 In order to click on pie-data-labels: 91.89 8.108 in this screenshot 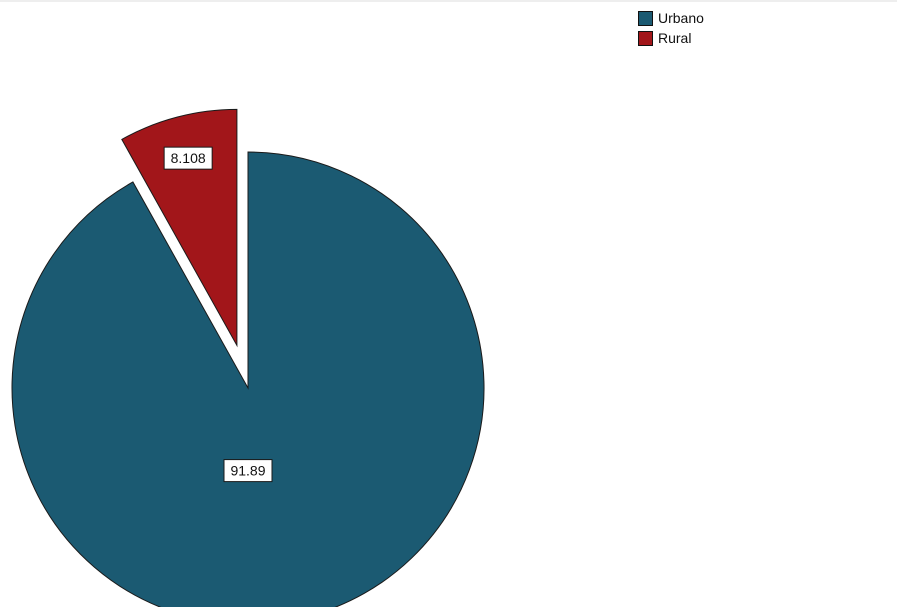, I will do `click(218, 314)`.